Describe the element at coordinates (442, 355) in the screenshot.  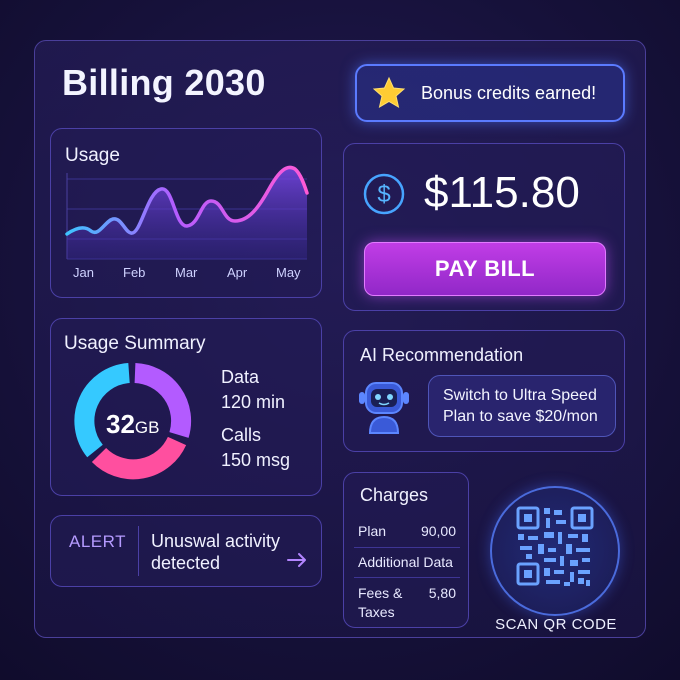
I see `ai-title: AI Recommendation` at that location.